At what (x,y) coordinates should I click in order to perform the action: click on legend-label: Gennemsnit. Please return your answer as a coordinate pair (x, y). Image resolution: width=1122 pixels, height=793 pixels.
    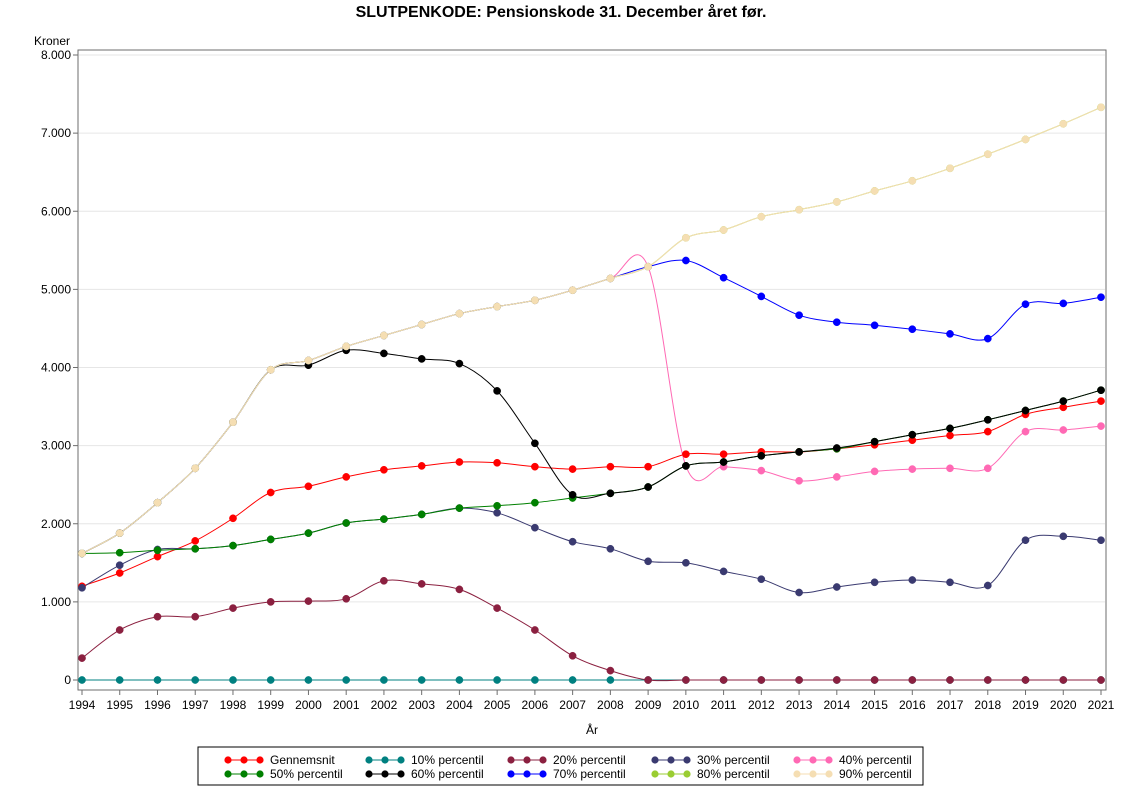
    Looking at the image, I should click on (302, 760).